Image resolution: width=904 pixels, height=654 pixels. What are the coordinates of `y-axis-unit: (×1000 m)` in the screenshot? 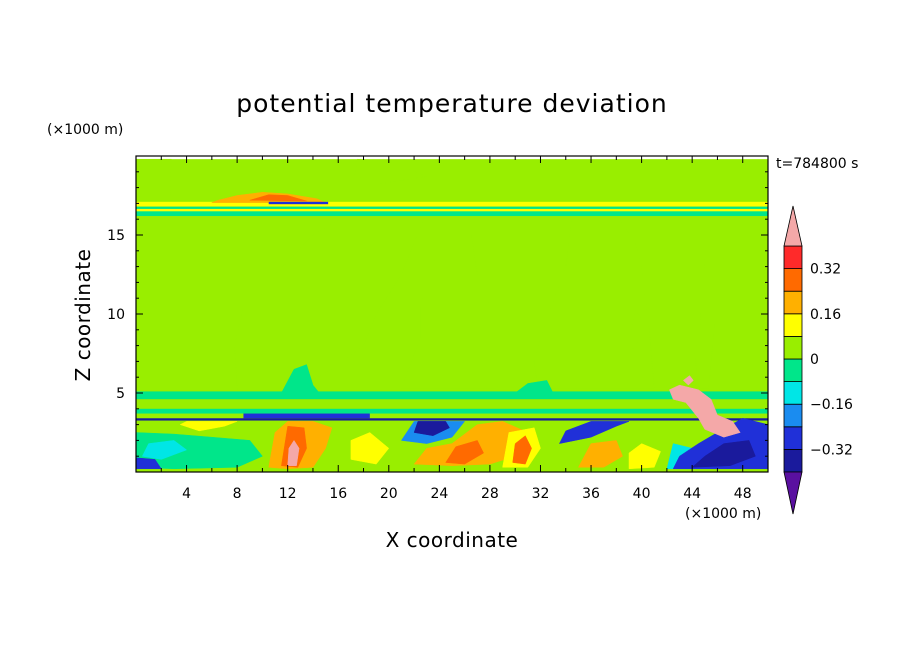 It's located at (85, 130).